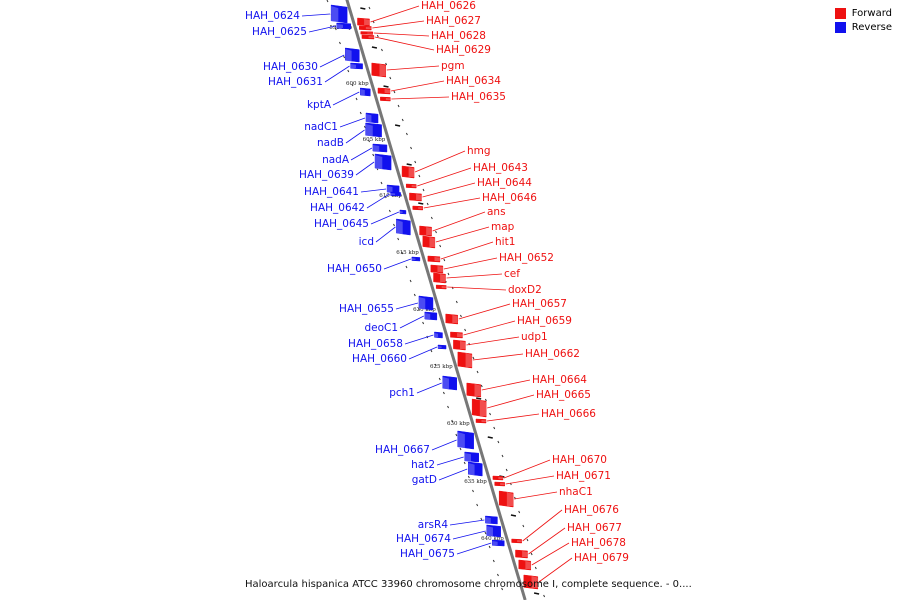 Image resolution: width=900 pixels, height=600 pixels. What do you see at coordinates (505, 242) in the screenshot?
I see `gene-label: hit1` at bounding box center [505, 242].